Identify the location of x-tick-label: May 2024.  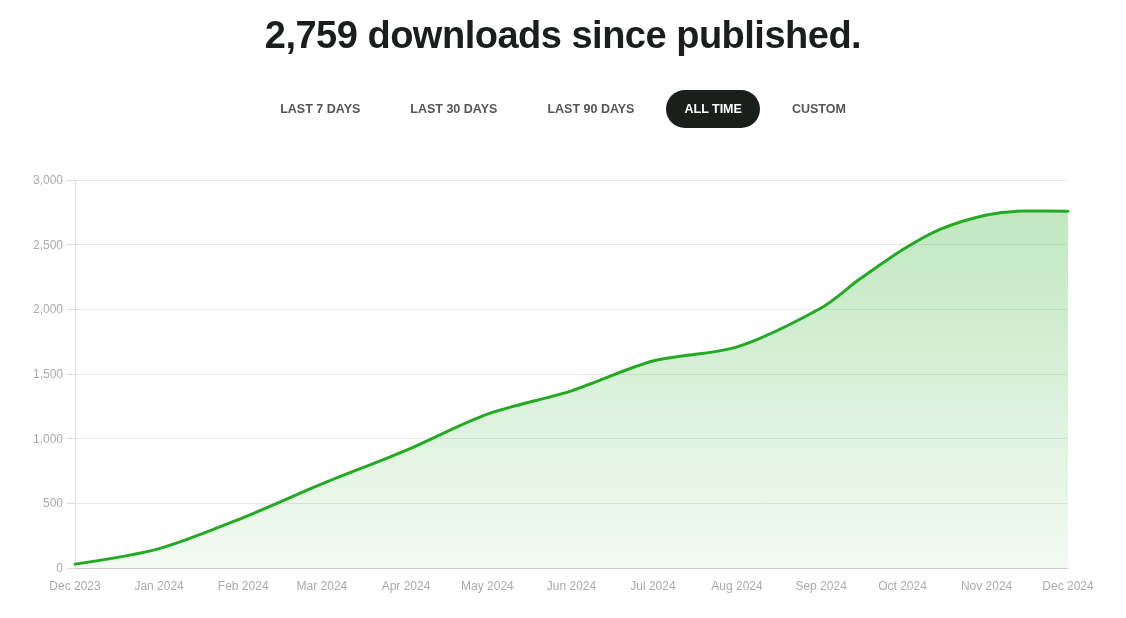
(488, 586).